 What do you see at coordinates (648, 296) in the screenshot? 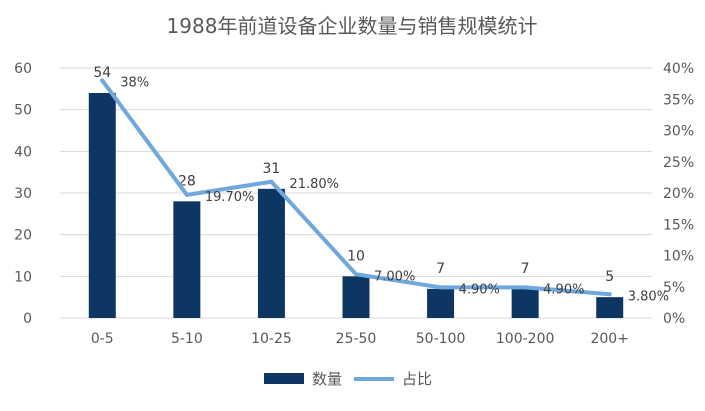
I see `share-value-label: 3.80%` at bounding box center [648, 296].